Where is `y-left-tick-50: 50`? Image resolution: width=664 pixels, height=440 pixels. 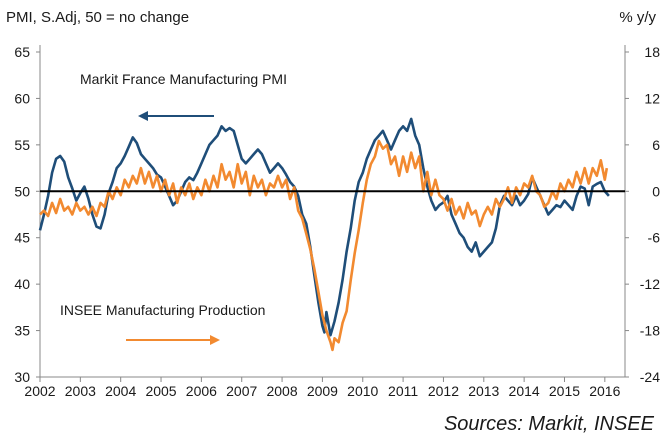
y-left-tick-50: 50 is located at coordinates (22, 191).